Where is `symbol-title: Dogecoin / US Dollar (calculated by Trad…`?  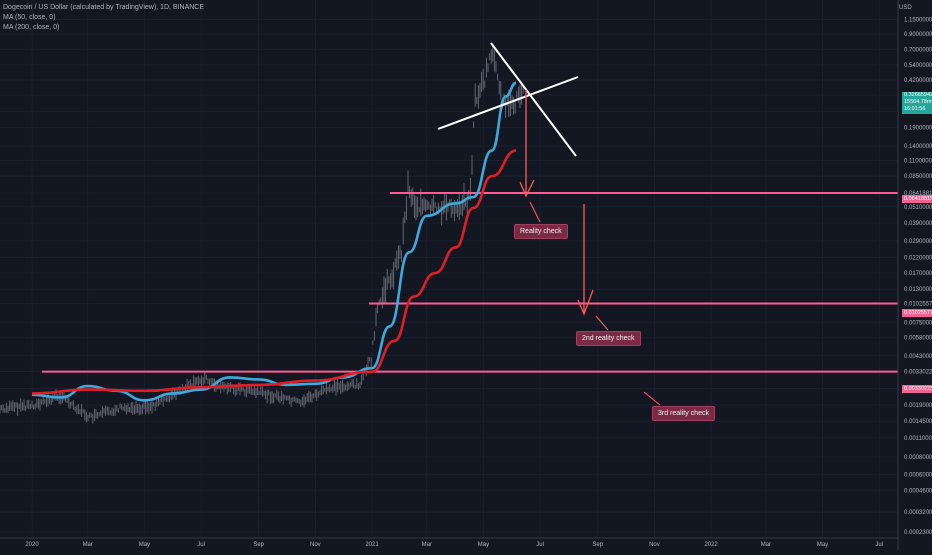
symbol-title: Dogecoin / US Dollar (calculated by Trad… is located at coordinates (104, 7).